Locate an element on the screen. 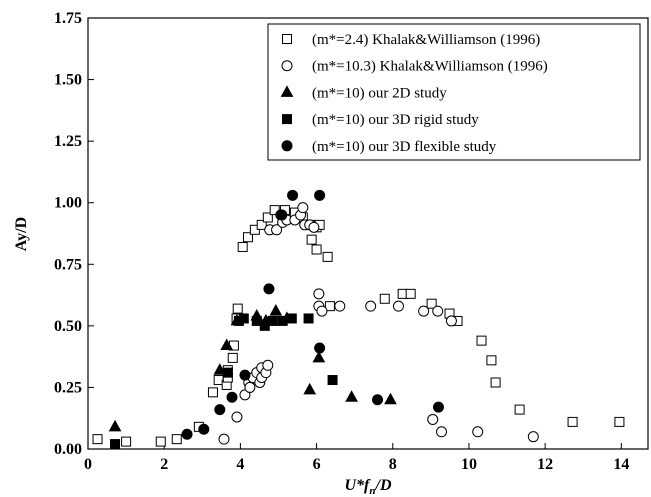 The image size is (651, 497). legend-label: (m*=2.4) Khalak&Williamson (1996) is located at coordinates (426, 40).